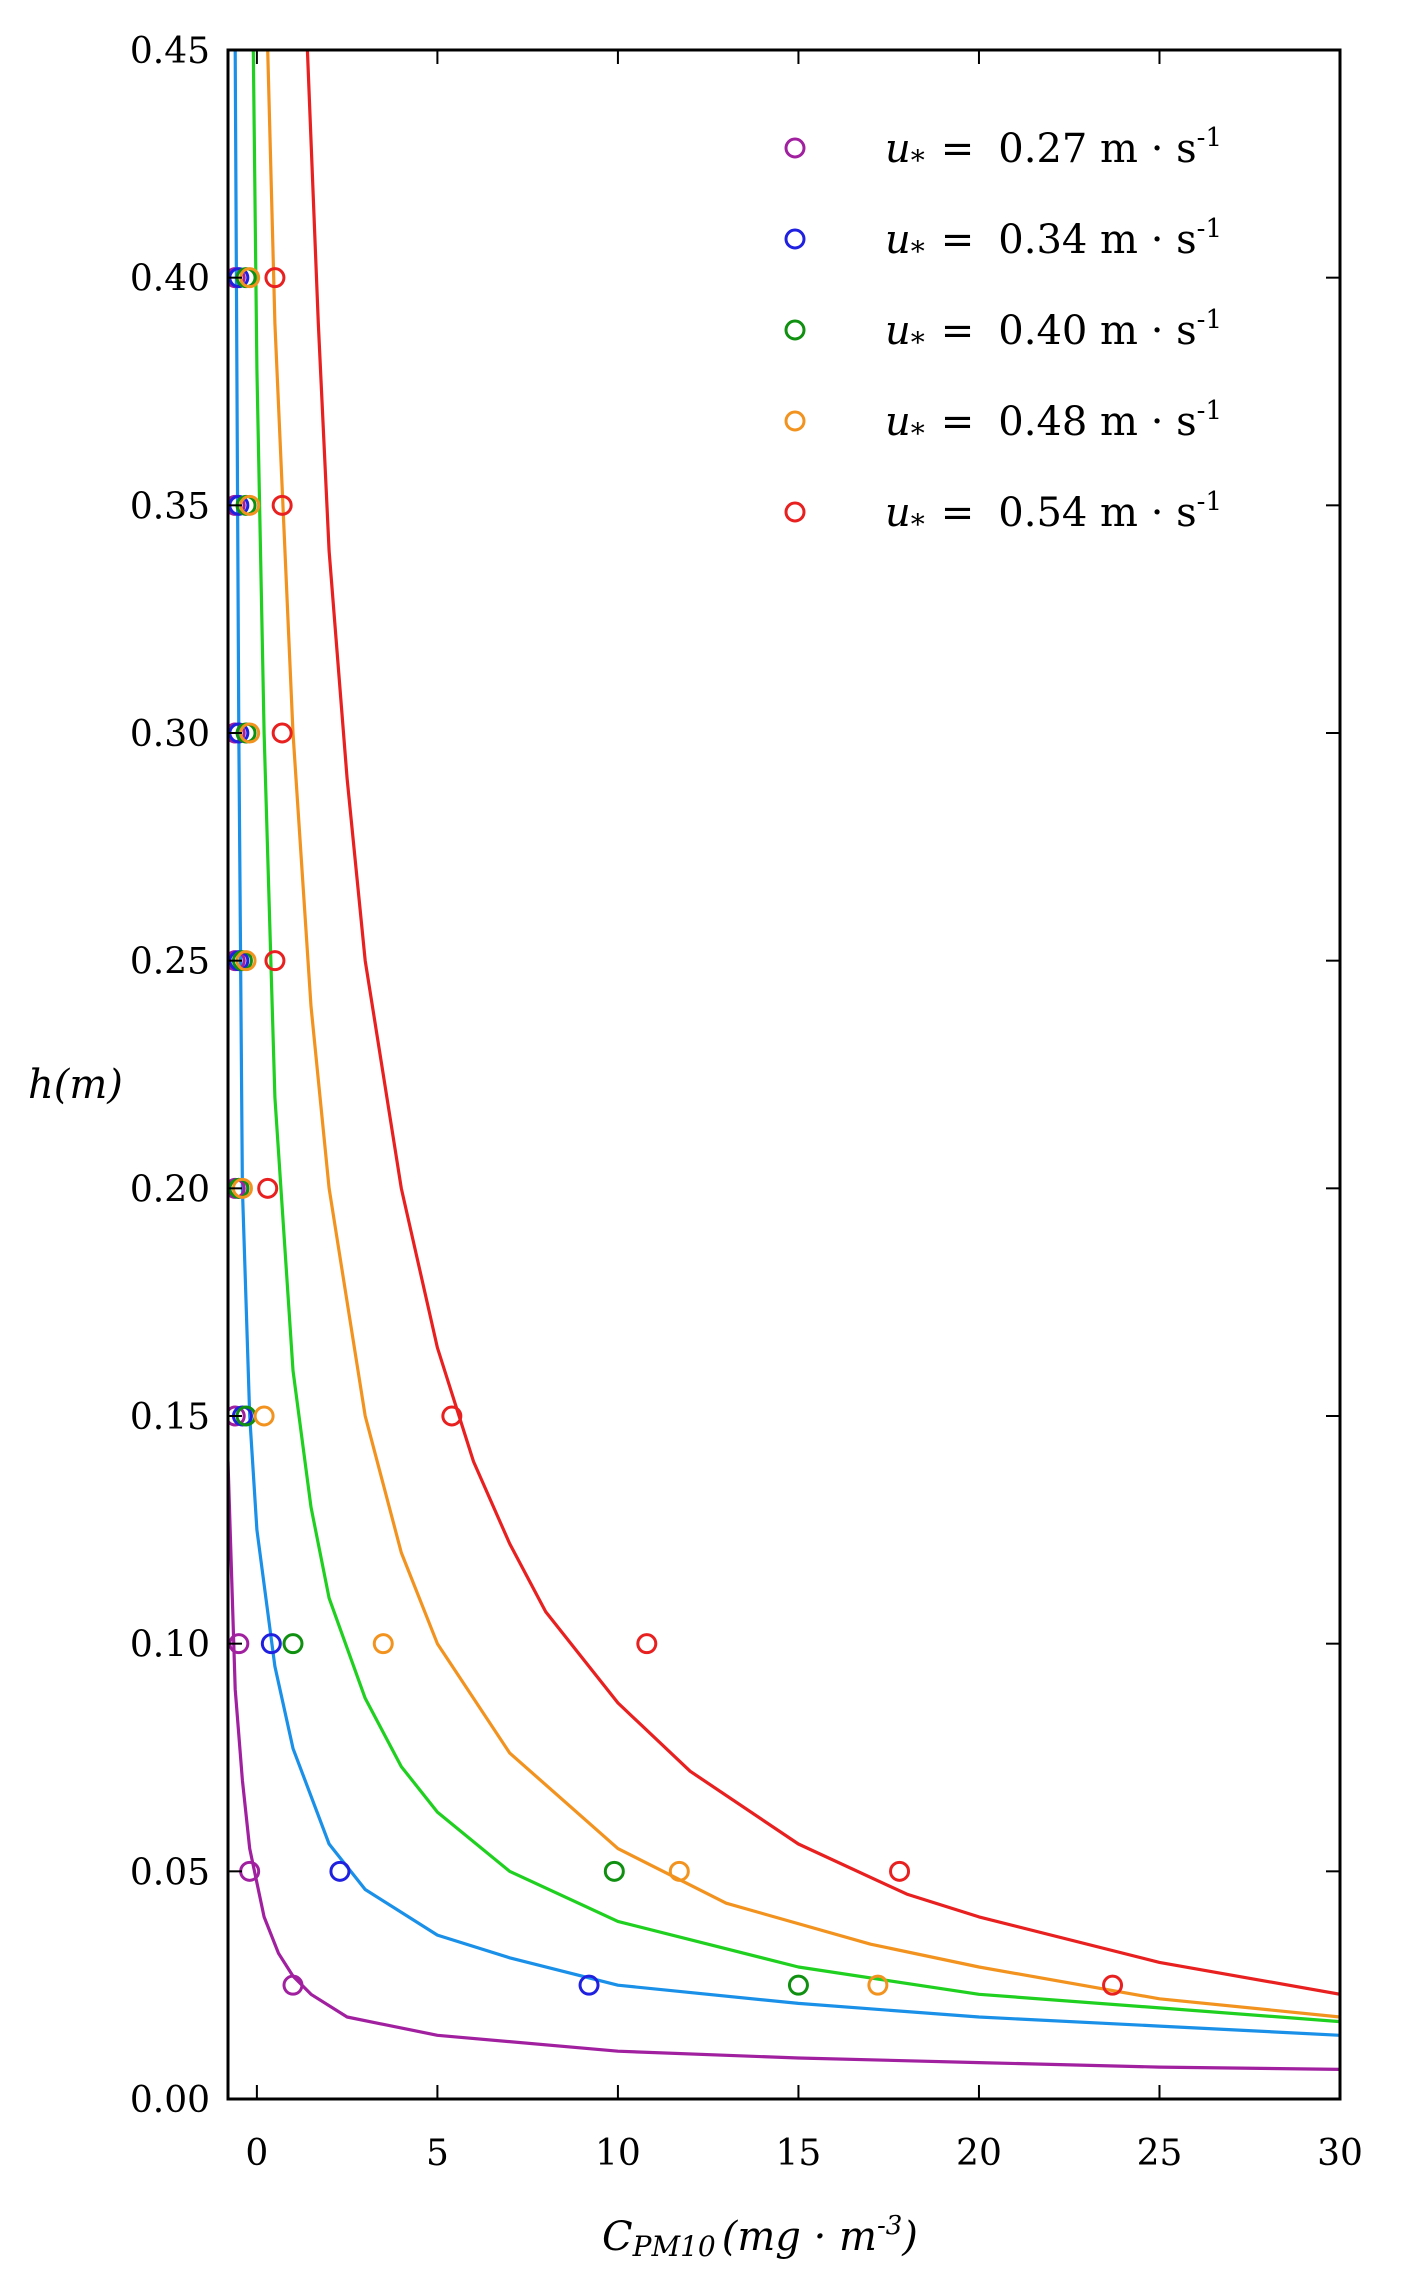  Describe the element at coordinates (170, 51) in the screenshot. I see `y-tick-label: 0.45` at that location.